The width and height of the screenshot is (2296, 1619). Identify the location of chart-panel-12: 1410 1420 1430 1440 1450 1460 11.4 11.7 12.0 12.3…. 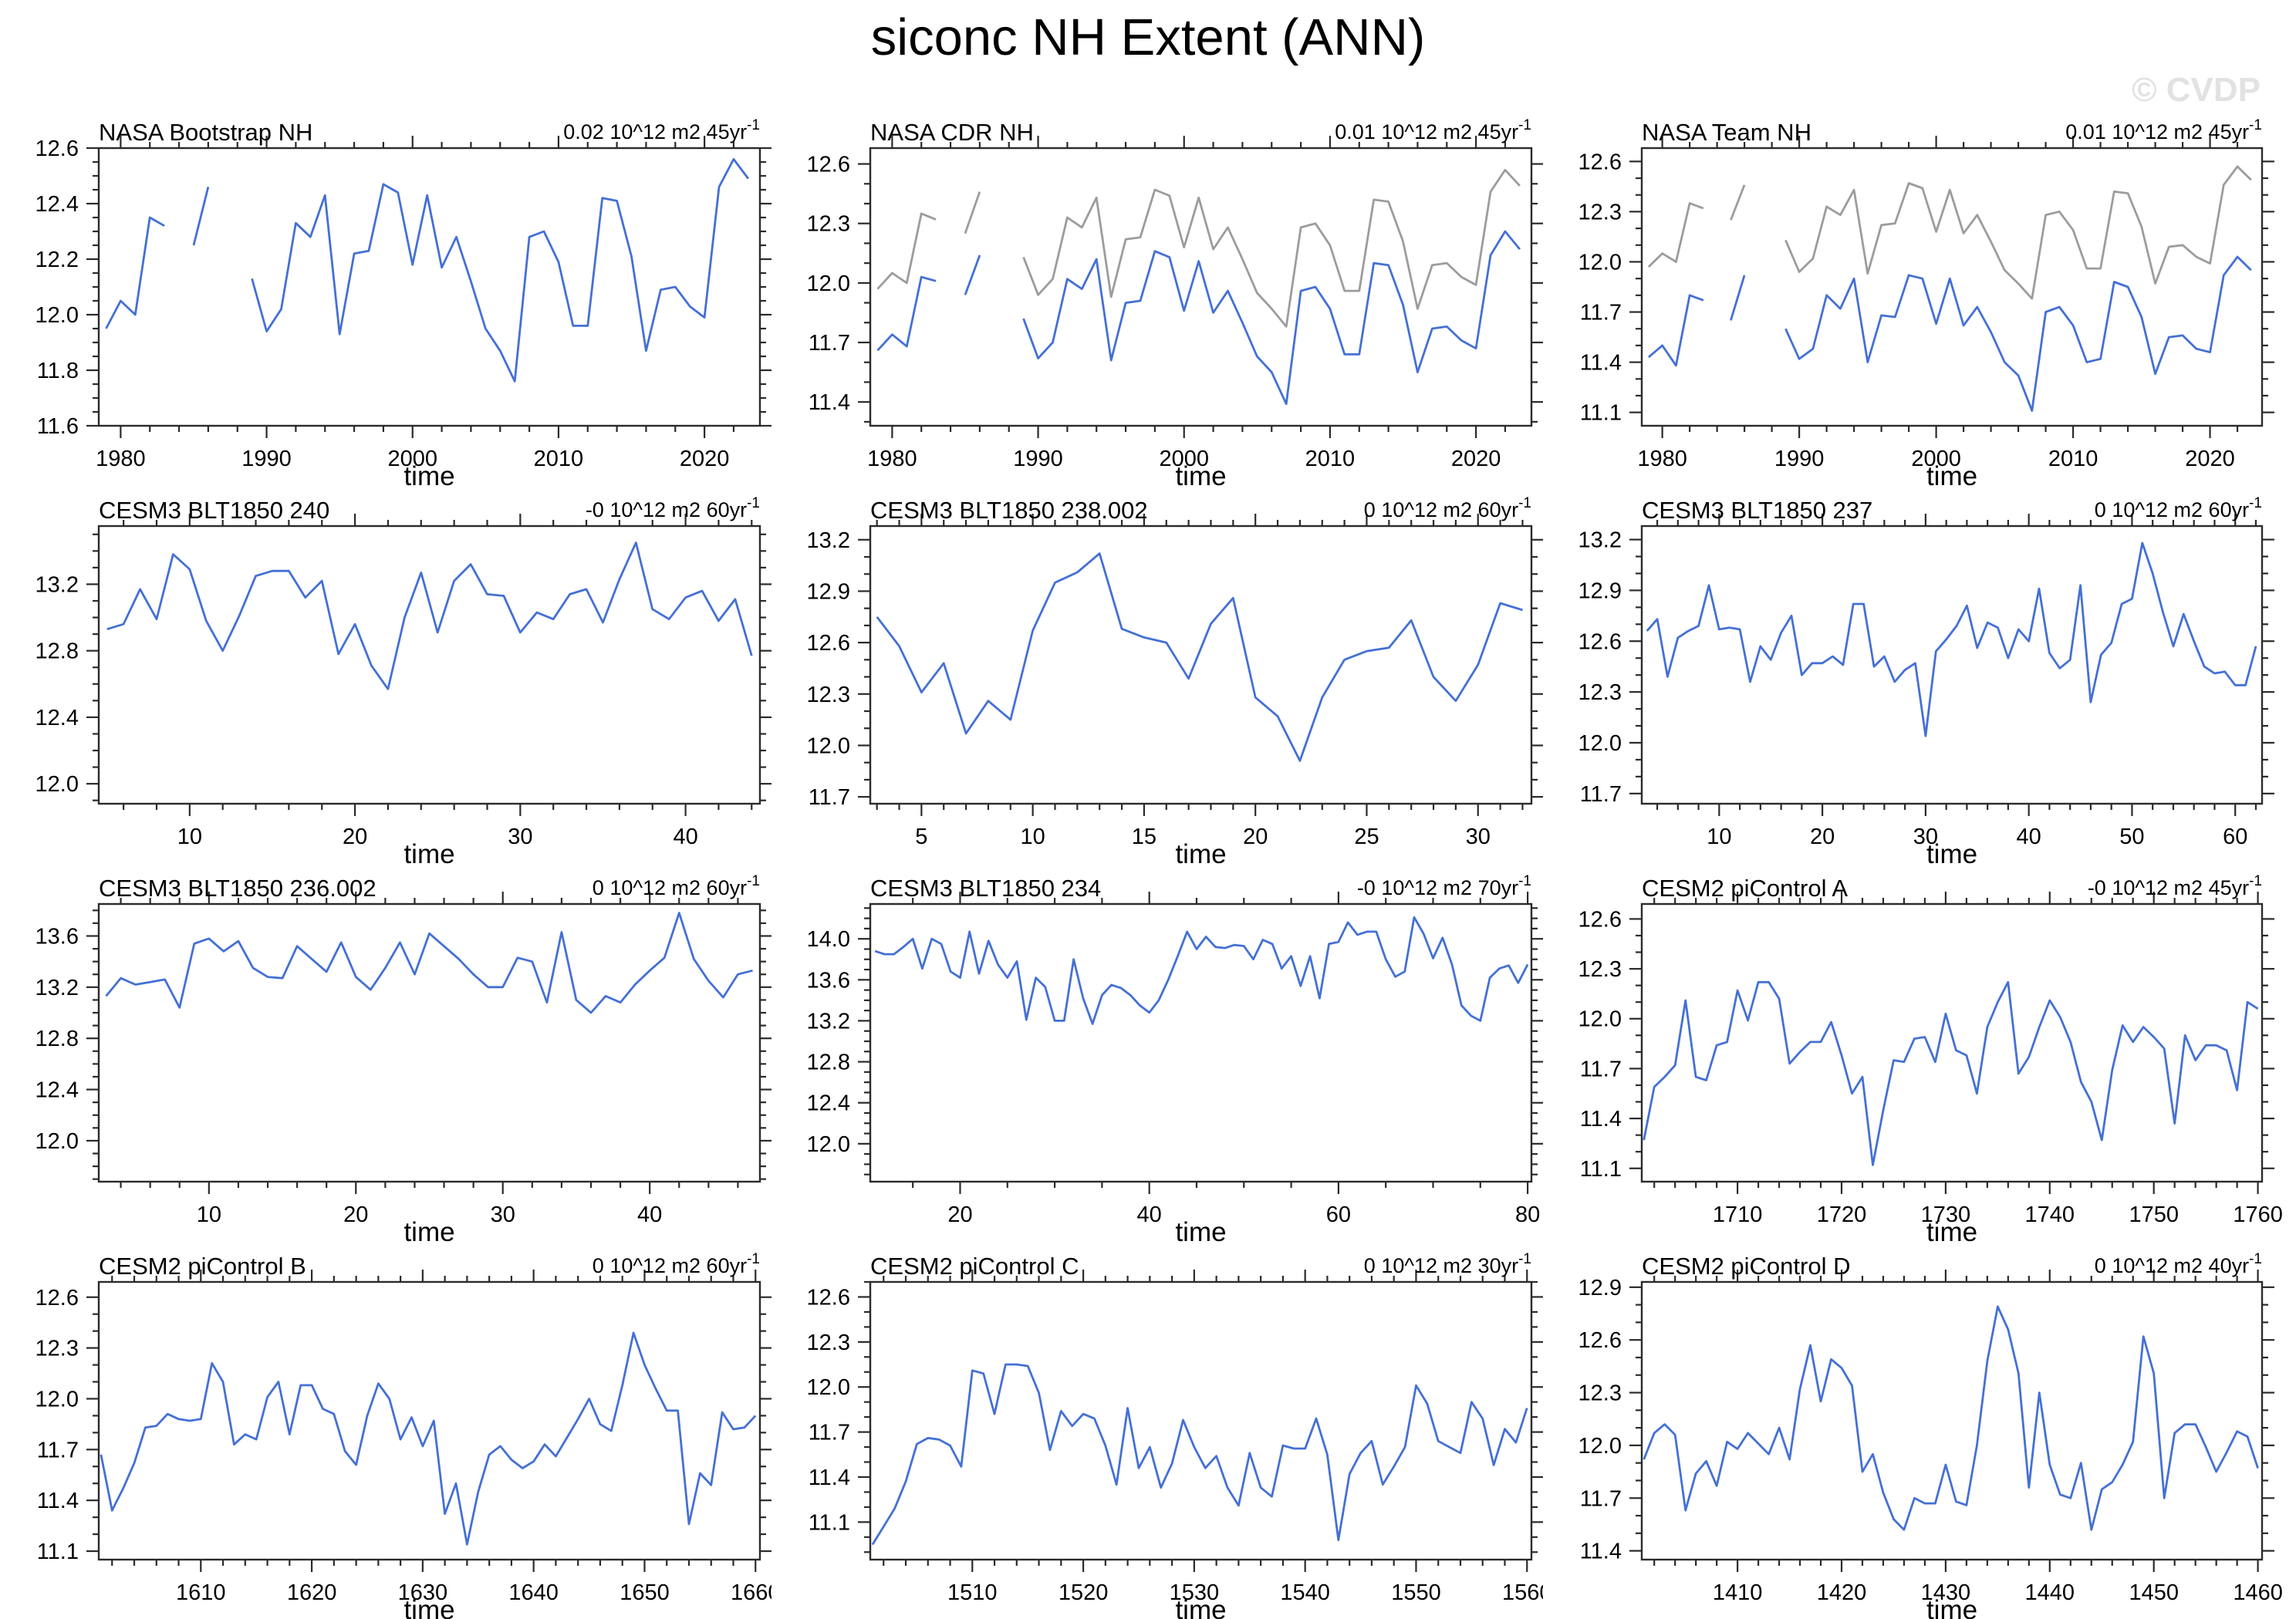
(1919, 1435).